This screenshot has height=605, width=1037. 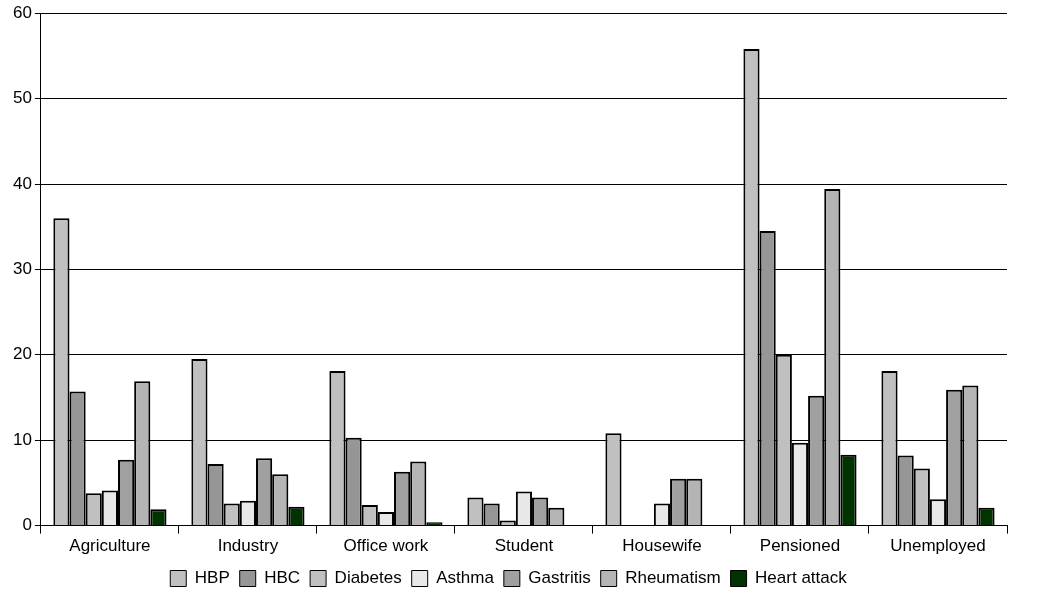 I want to click on x-tick-label: Industry, so click(x=248, y=546).